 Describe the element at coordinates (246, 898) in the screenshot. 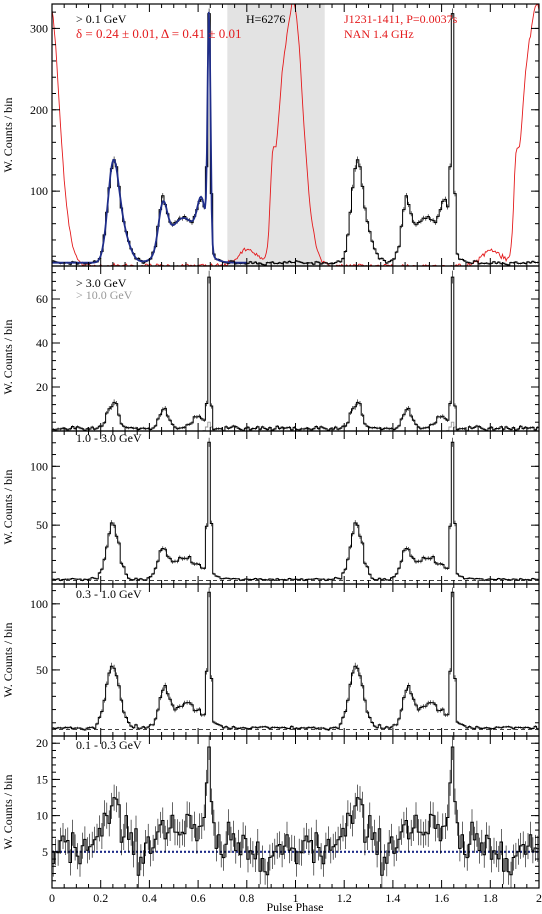

I see `x-tick-label: 0.8` at that location.